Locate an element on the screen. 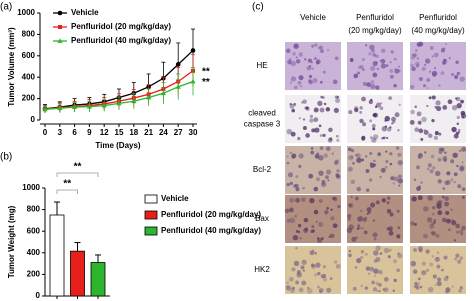 This screenshot has width=474, height=301. legend-marker is located at coordinates (60, 13).